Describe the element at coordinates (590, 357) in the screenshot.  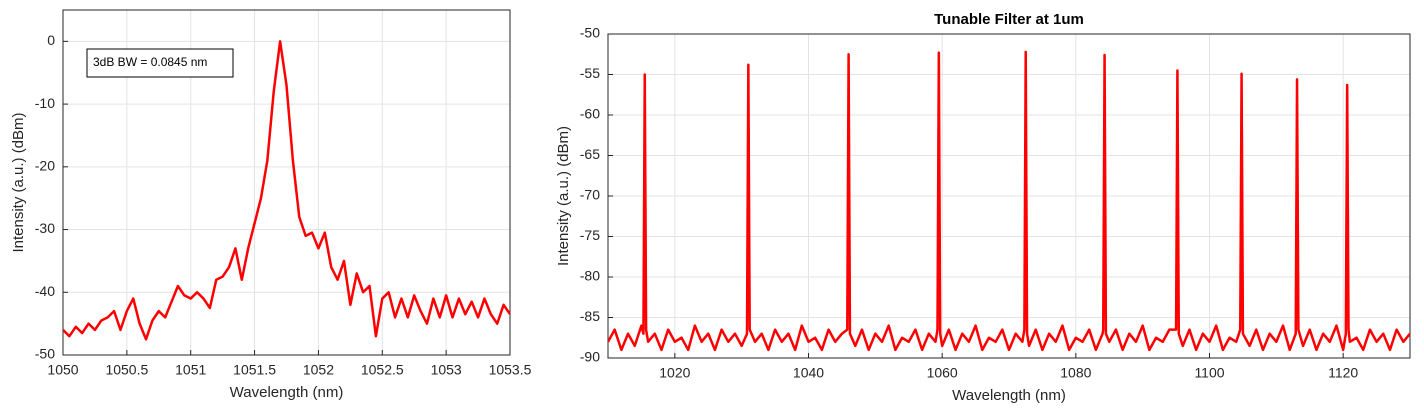
I see `y-tick-label: -90` at that location.